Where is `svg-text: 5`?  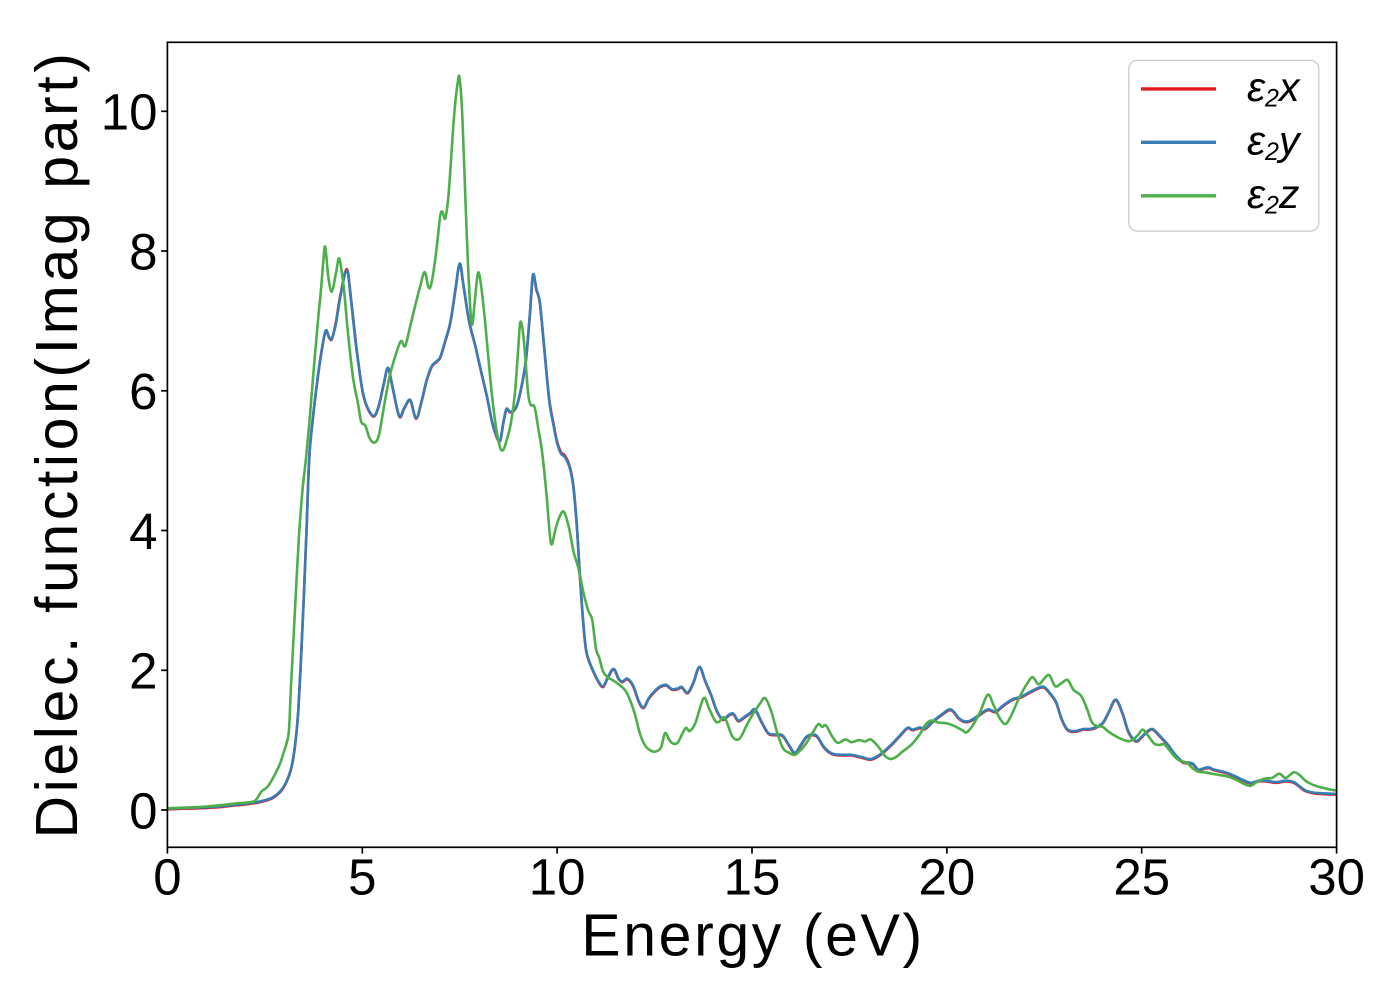 svg-text: 5 is located at coordinates (362, 877).